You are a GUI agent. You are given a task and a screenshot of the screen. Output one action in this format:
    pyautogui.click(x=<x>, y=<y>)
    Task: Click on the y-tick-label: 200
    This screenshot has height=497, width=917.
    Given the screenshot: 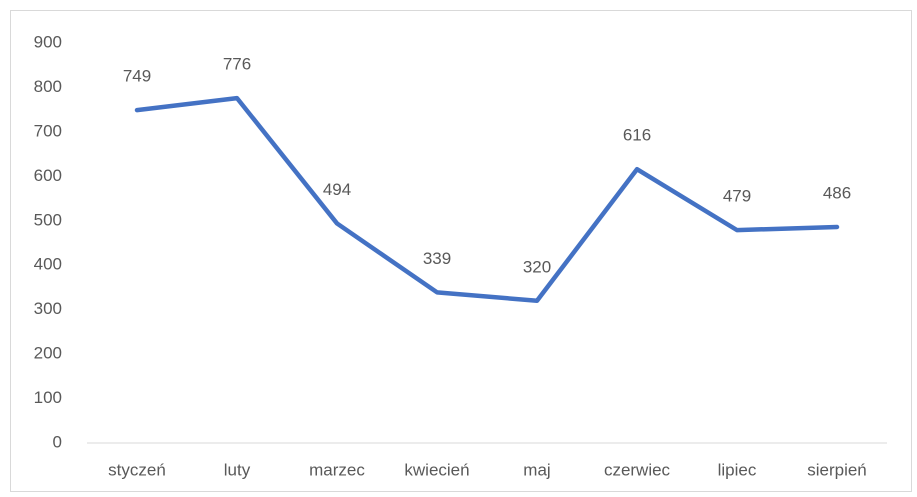 What is the action you would take?
    pyautogui.click(x=48, y=353)
    